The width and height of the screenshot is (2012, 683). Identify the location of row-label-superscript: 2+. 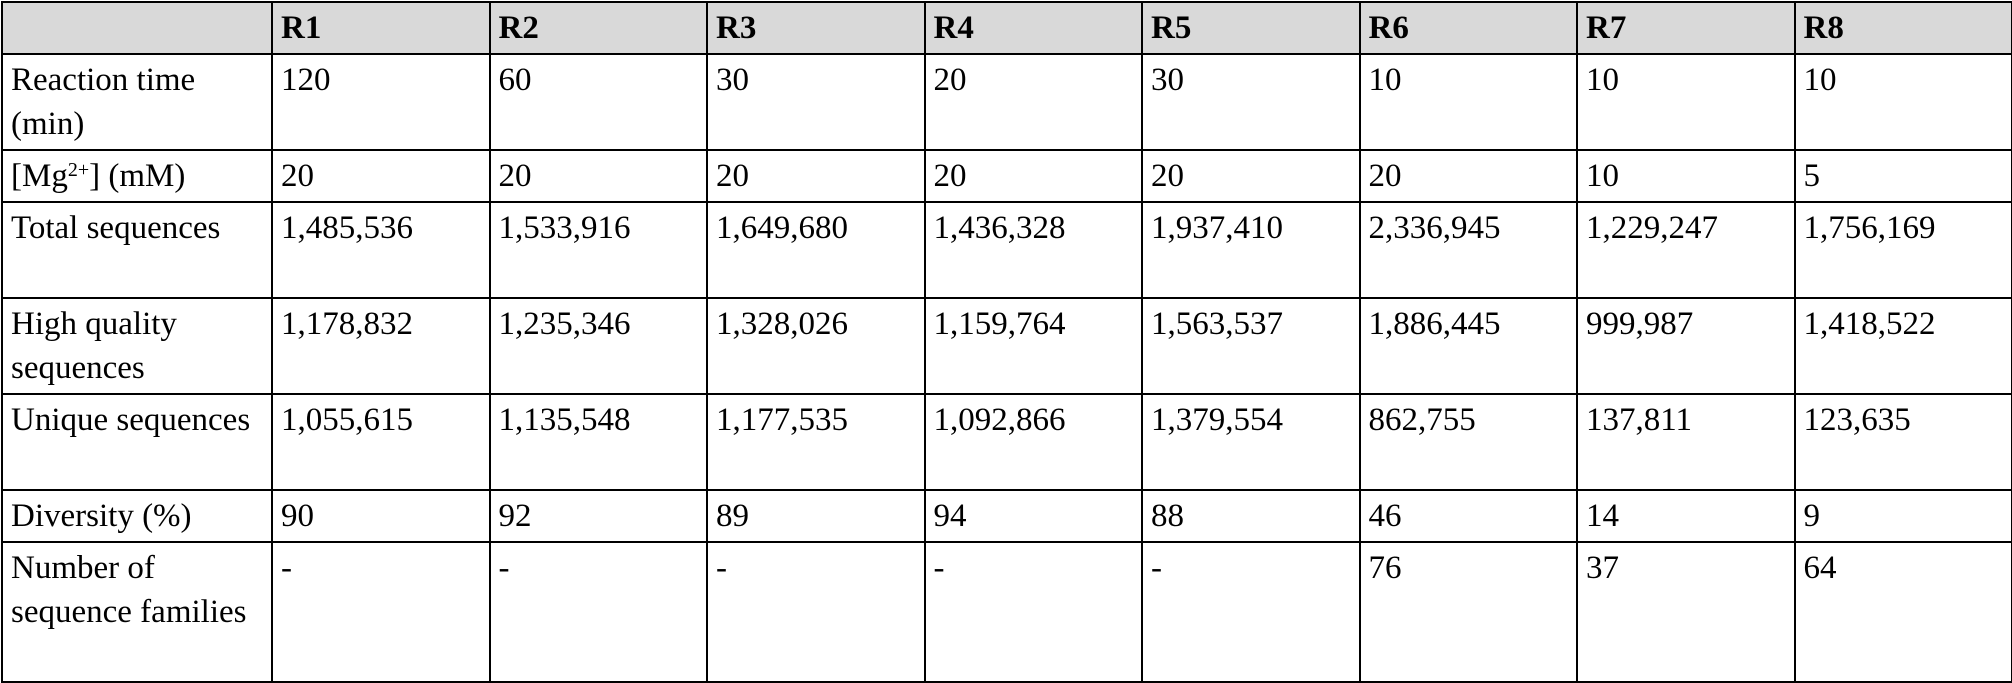
(78, 170).